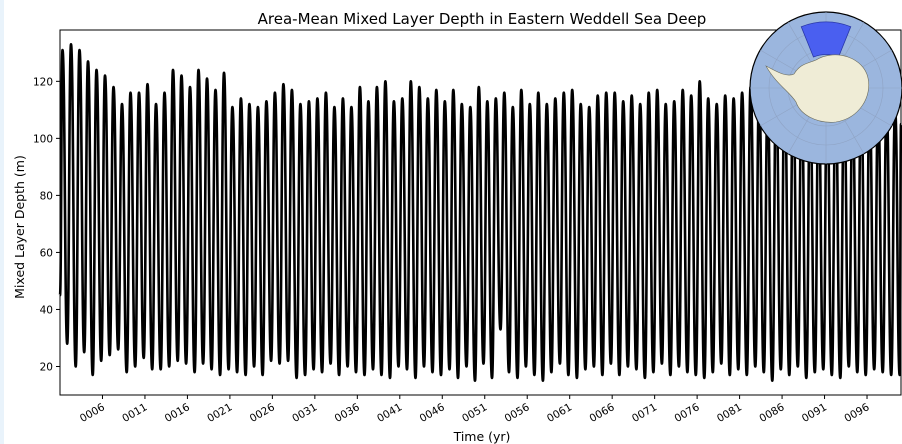 Image resolution: width=902 pixels, height=444 pixels. Describe the element at coordinates (92, 413) in the screenshot. I see `x-tick-label: 0006` at that location.